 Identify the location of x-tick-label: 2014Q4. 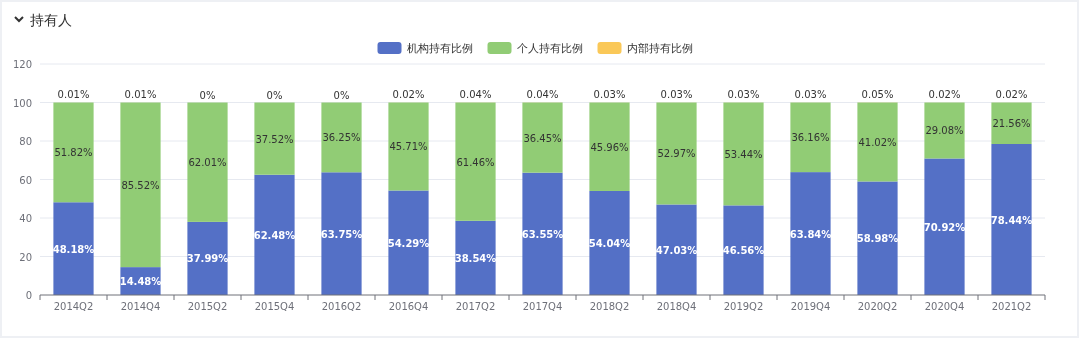
(140, 306).